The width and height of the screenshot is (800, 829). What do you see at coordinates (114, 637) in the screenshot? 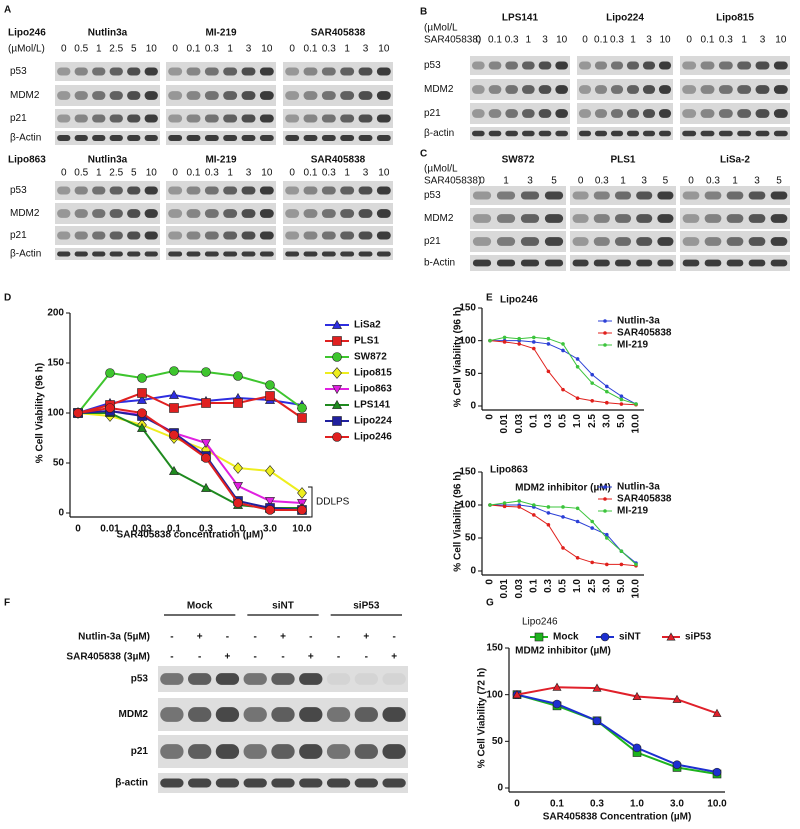
I see `treatment-label: Nutlin-3a (5µM)` at bounding box center [114, 637].